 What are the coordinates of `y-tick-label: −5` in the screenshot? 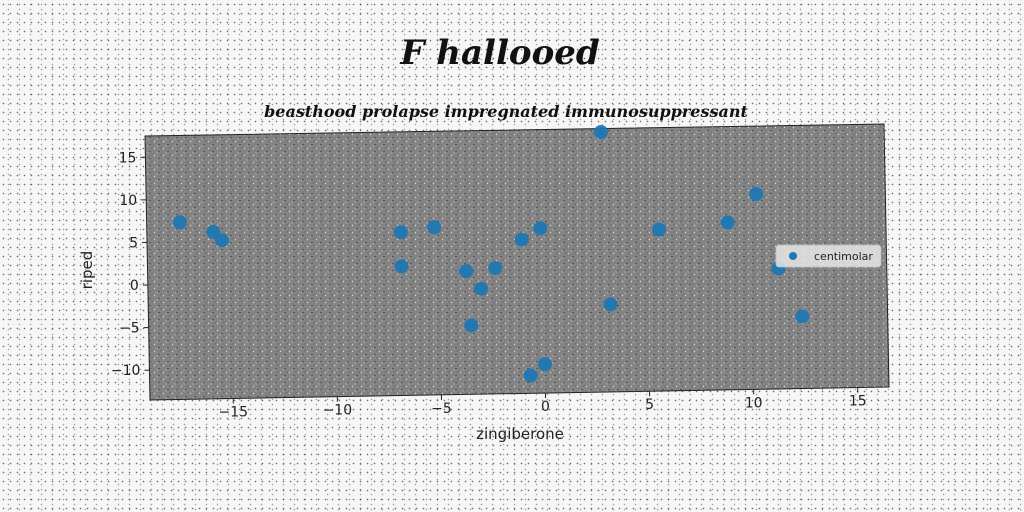 It's located at (129, 329).